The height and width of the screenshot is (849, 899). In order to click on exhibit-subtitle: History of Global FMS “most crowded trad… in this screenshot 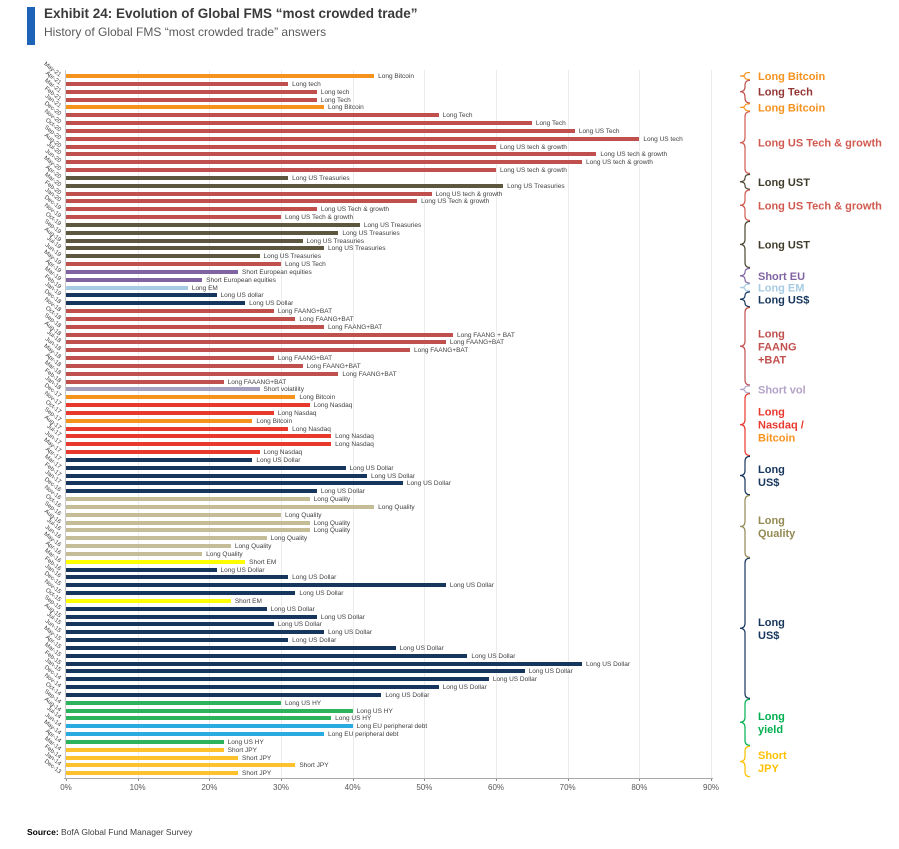, I will do `click(185, 32)`.